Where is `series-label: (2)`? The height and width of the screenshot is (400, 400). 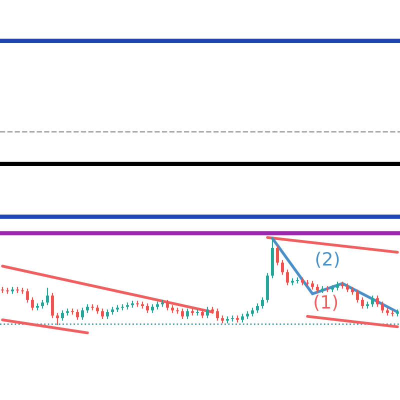
series-label: (2) is located at coordinates (327, 260).